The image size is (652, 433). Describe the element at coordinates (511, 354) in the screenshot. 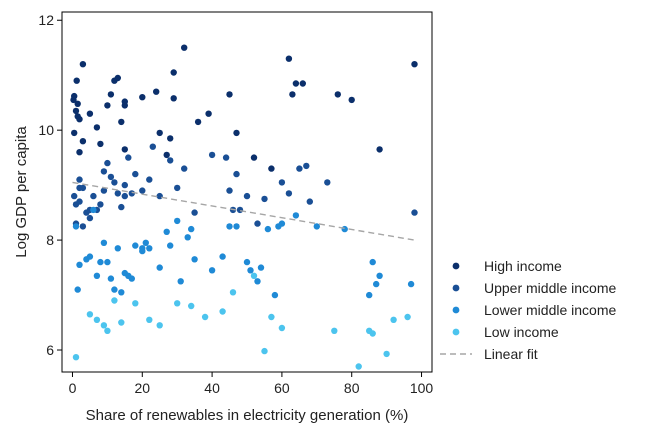

I see `legend-label: Linear fit` at that location.